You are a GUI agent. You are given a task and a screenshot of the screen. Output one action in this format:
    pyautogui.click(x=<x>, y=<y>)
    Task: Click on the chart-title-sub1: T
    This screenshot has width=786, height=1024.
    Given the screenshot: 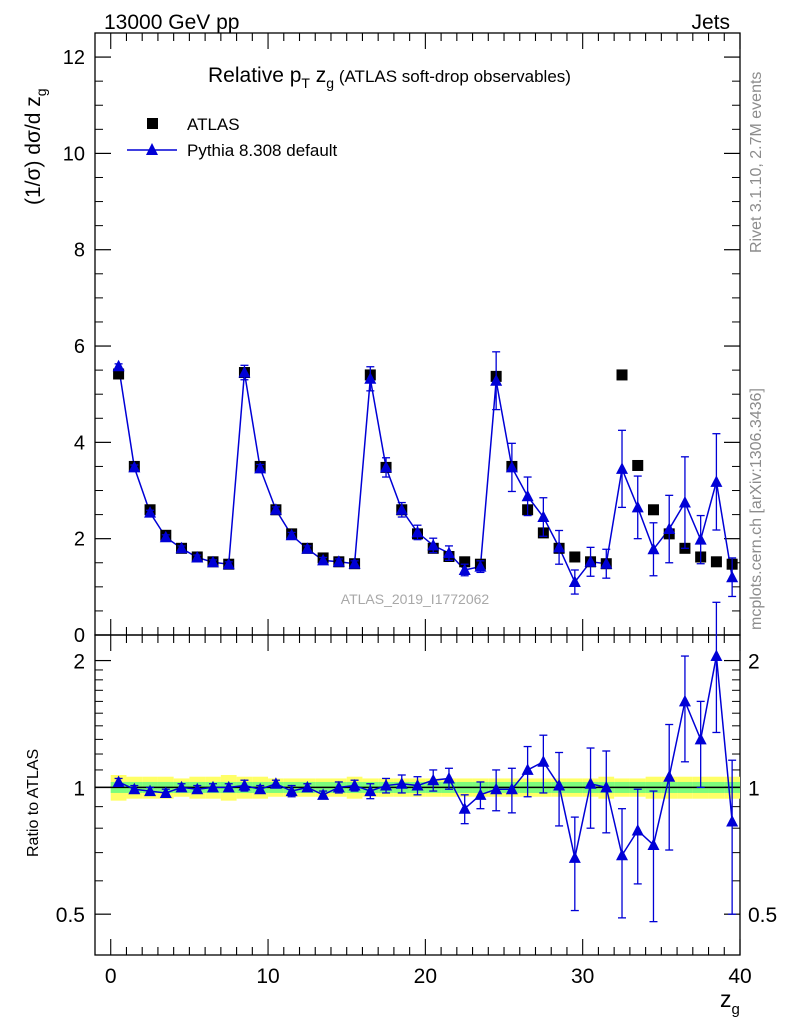 What is the action you would take?
    pyautogui.click(x=305, y=83)
    